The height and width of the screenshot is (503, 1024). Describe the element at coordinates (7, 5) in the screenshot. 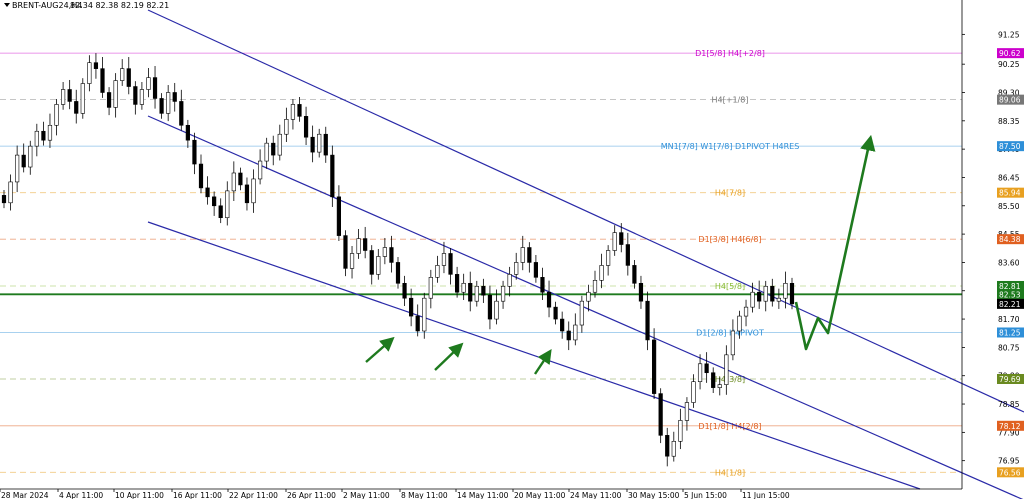

I see `triangle-down-icon` at that location.